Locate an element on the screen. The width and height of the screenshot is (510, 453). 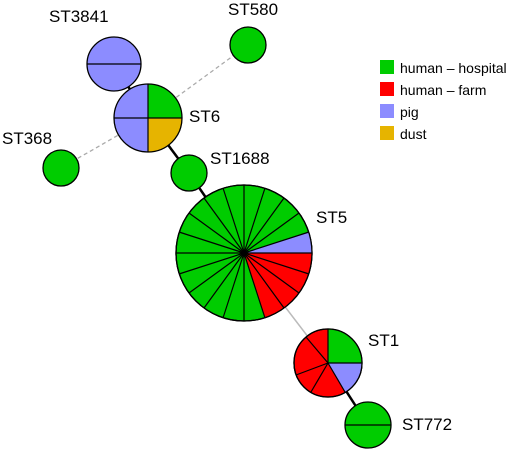
label-st1: ST1 is located at coordinates (383, 340).